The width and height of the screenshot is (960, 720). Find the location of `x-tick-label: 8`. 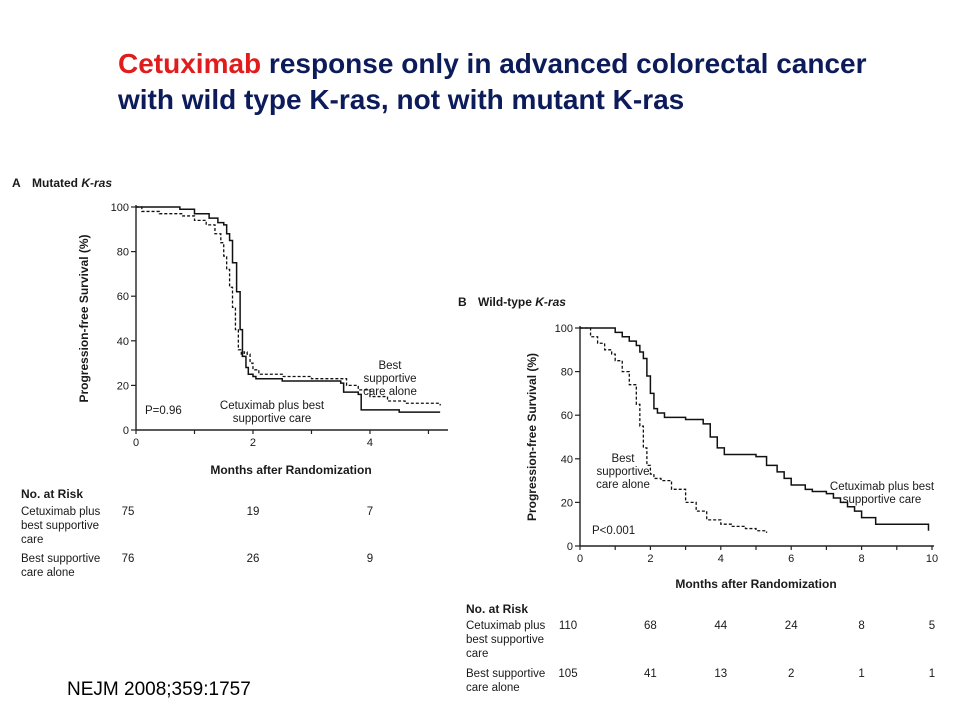

x-tick-label: 8 is located at coordinates (862, 559).